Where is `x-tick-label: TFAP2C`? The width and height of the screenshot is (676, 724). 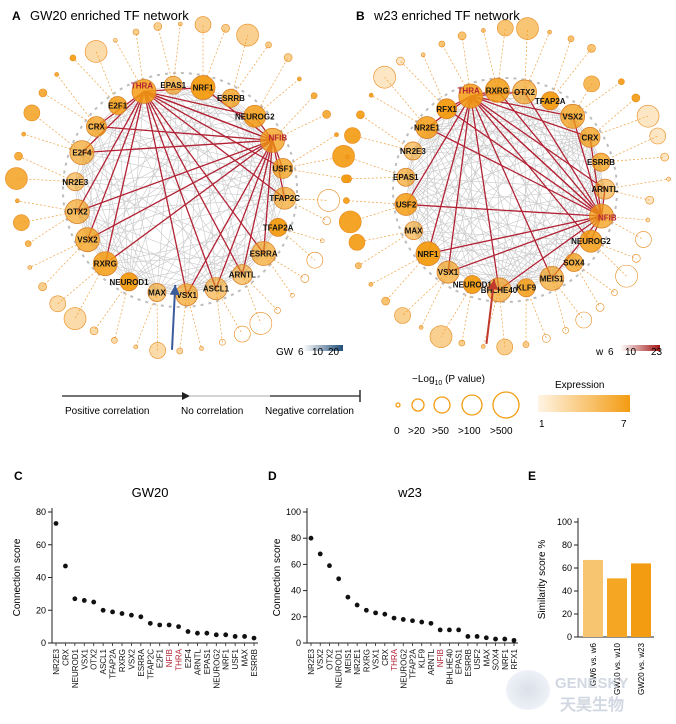
x-tick-label: TFAP2C is located at coordinates (150, 664).